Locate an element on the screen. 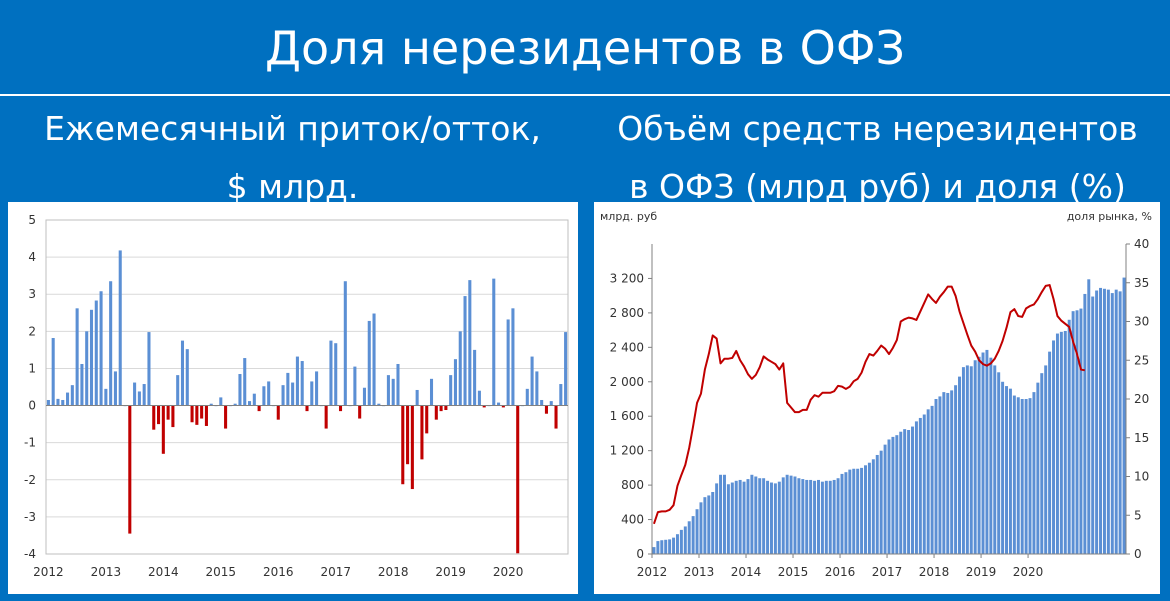 Image resolution: width=1170 pixels, height=601 pixels. y-tick-label: 3 200 is located at coordinates (627, 278).